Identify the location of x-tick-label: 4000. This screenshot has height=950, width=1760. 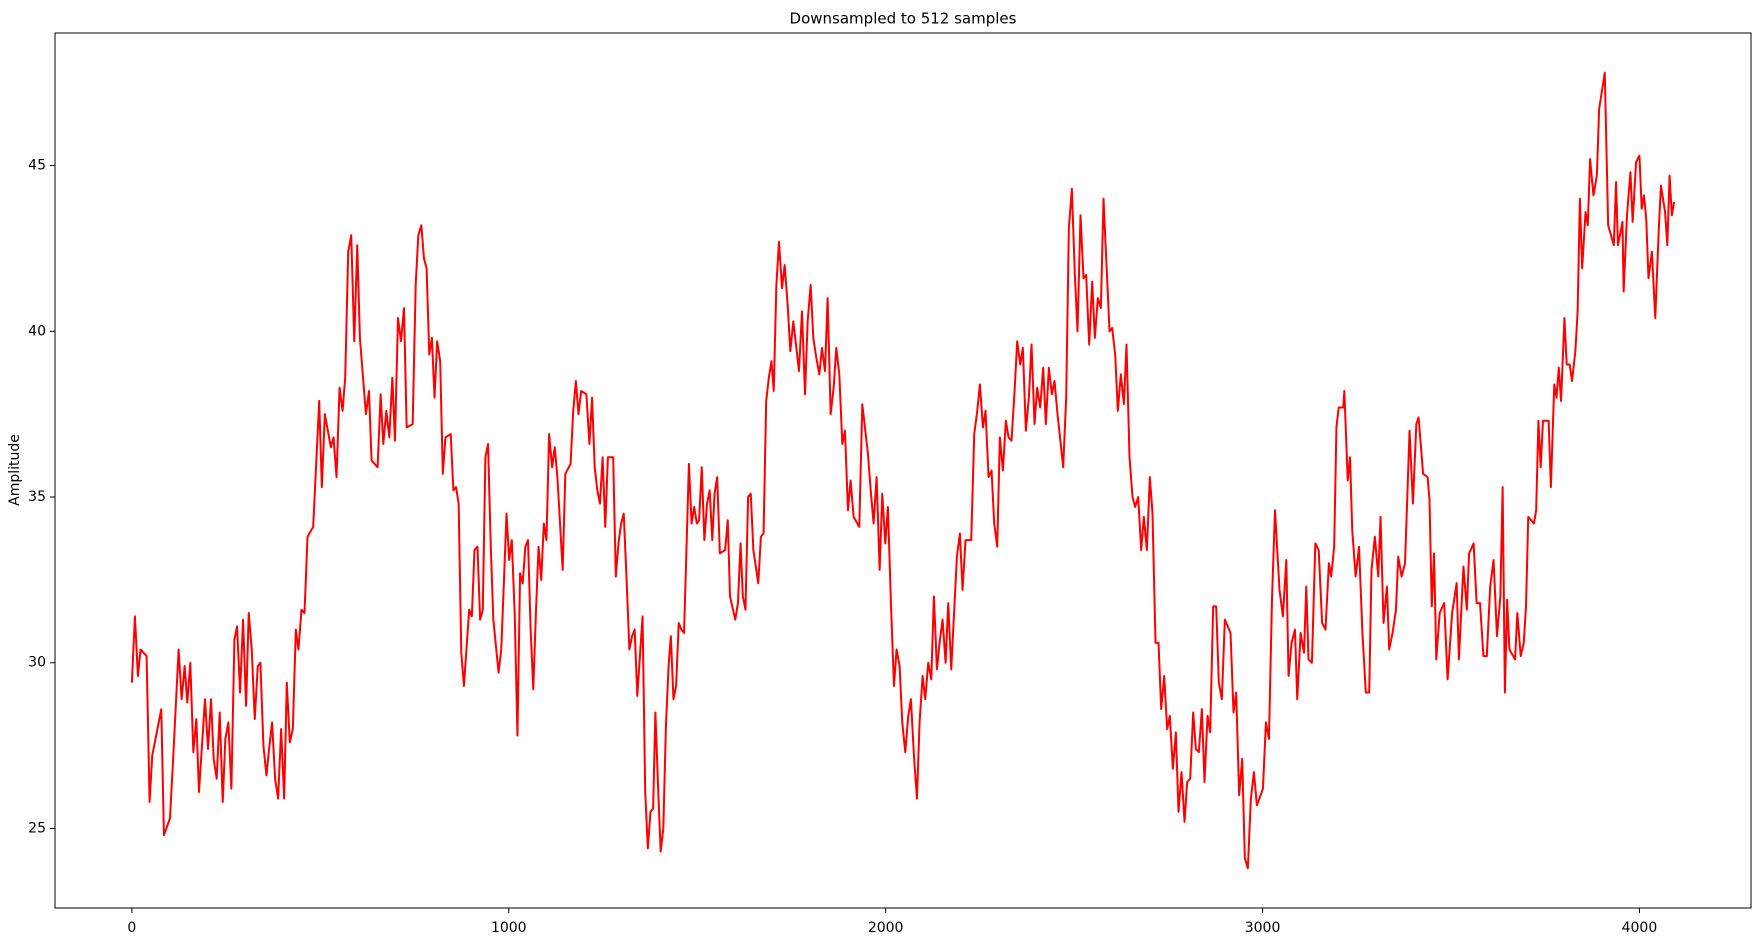
(1640, 928).